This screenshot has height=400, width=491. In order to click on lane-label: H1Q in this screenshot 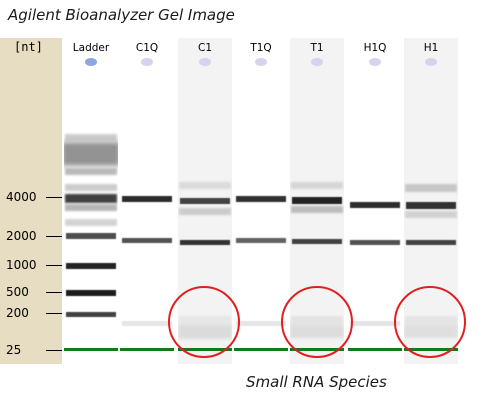, I will do `click(375, 48)`.